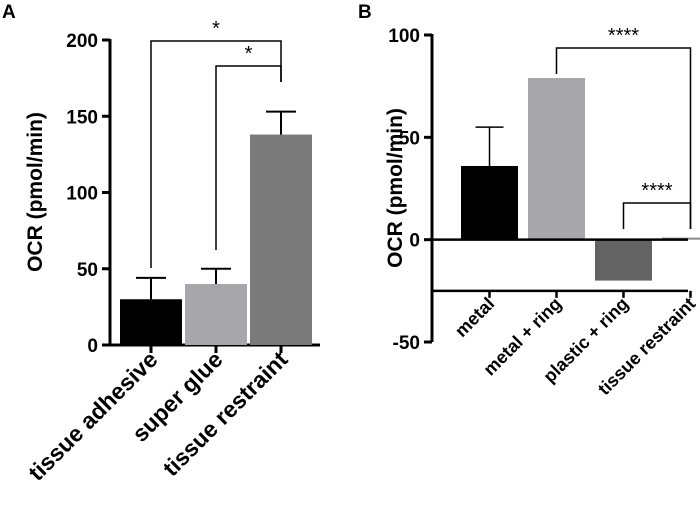 This screenshot has width=700, height=519. What do you see at coordinates (82, 41) in the screenshot?
I see `y-tick-label-a: 200` at bounding box center [82, 41].